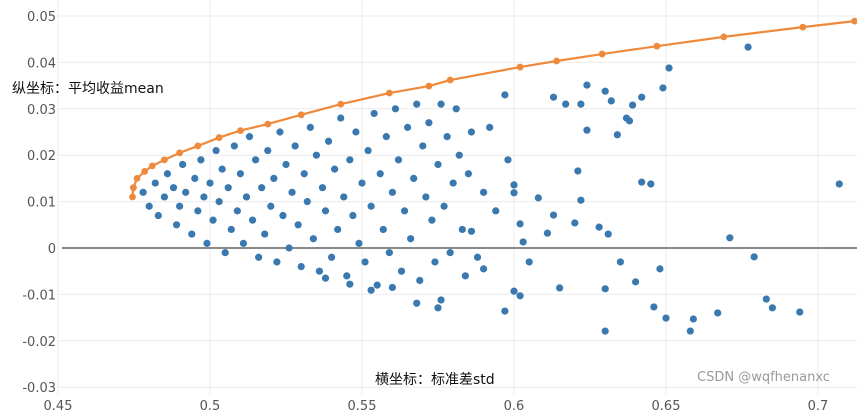 This screenshot has width=857, height=417. Describe the element at coordinates (666, 406) in the screenshot. I see `x-tick-label: 0.65` at that location.